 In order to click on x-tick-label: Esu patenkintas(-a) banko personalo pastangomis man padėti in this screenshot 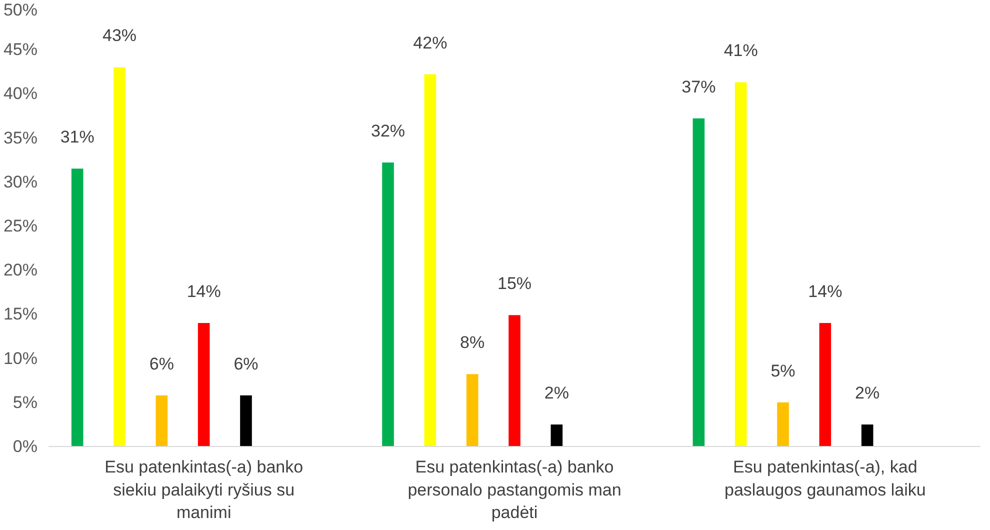, I will do `click(515, 490)`.